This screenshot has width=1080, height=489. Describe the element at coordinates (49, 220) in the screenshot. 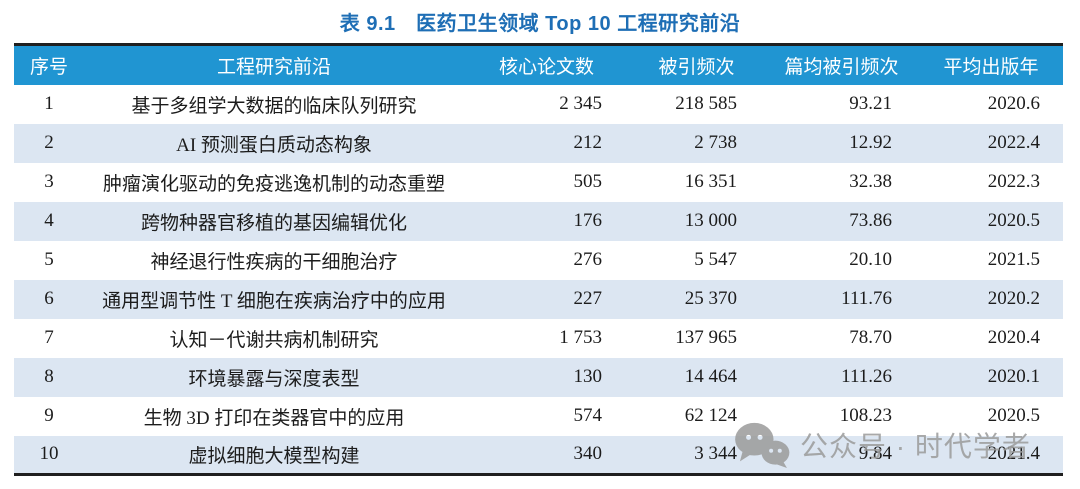

I see `rank-cell: 4` at that location.